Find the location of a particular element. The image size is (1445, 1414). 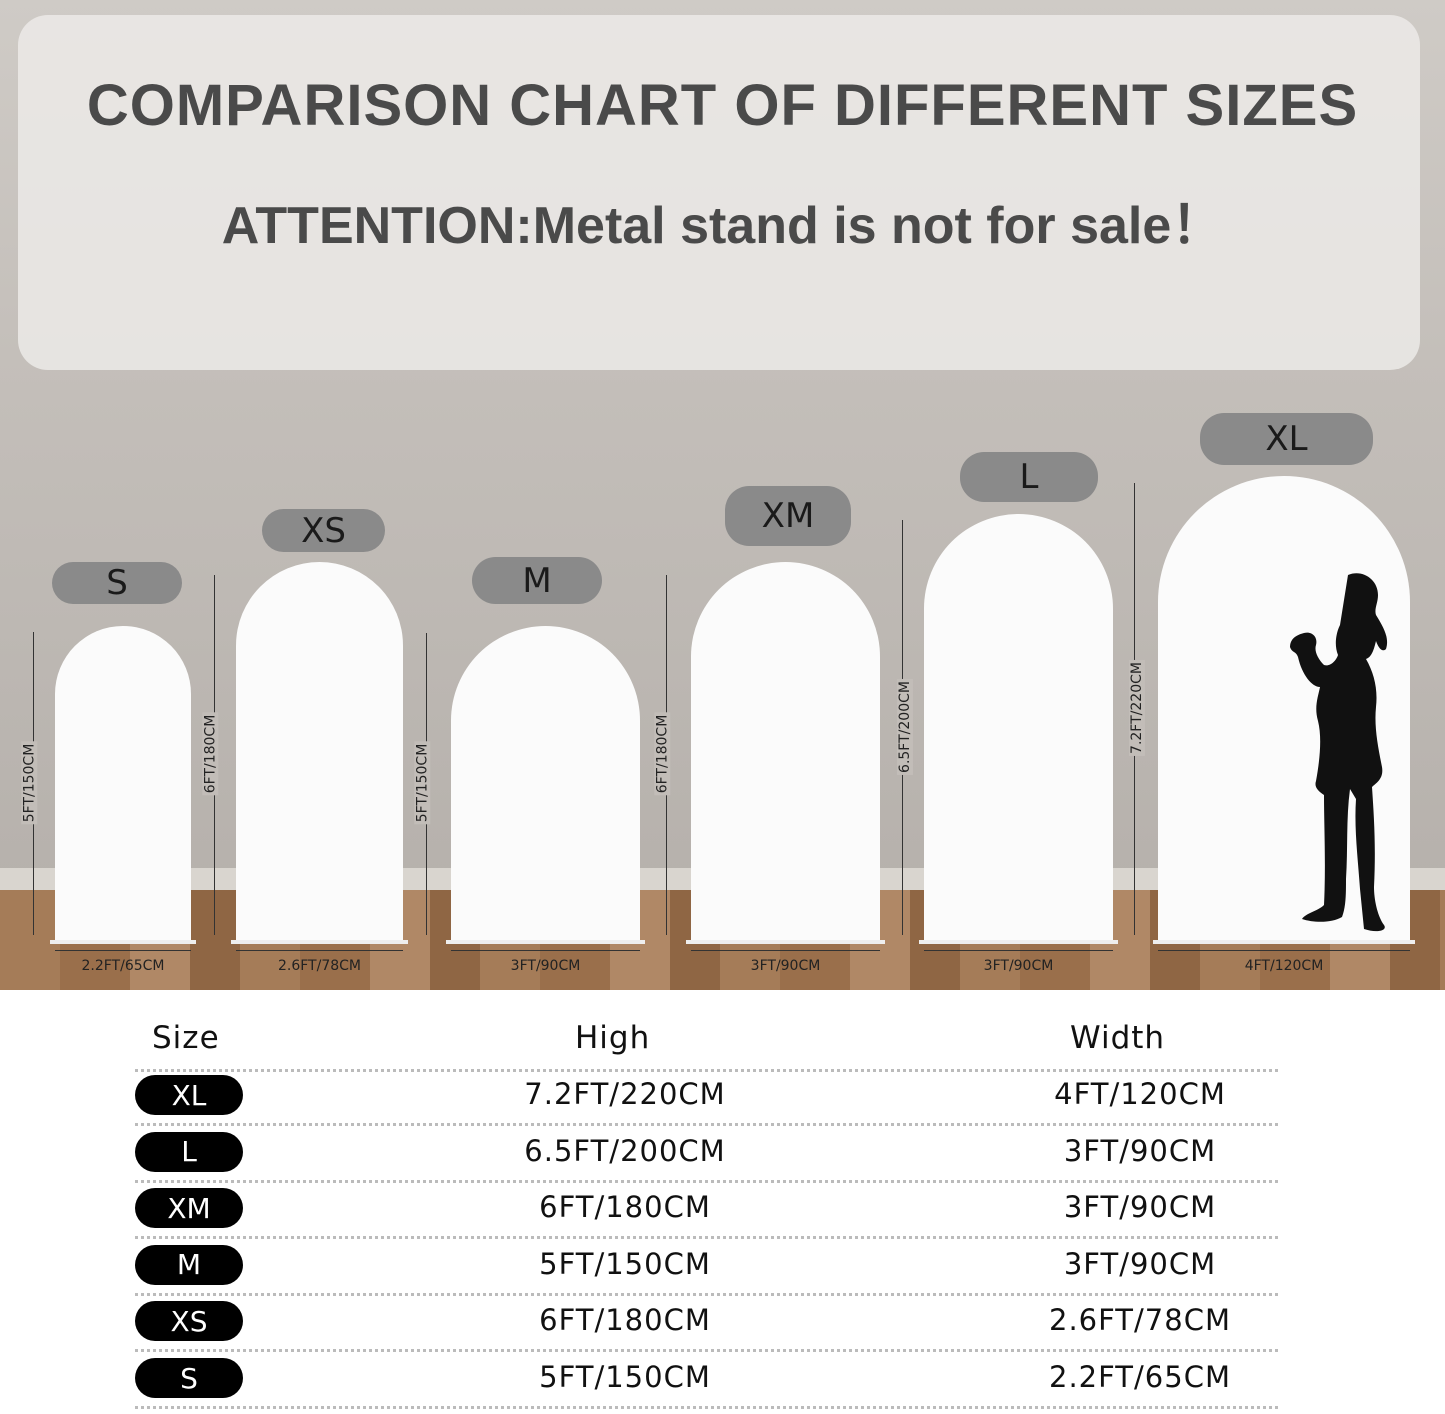

size-pill: XM is located at coordinates (189, 1208).